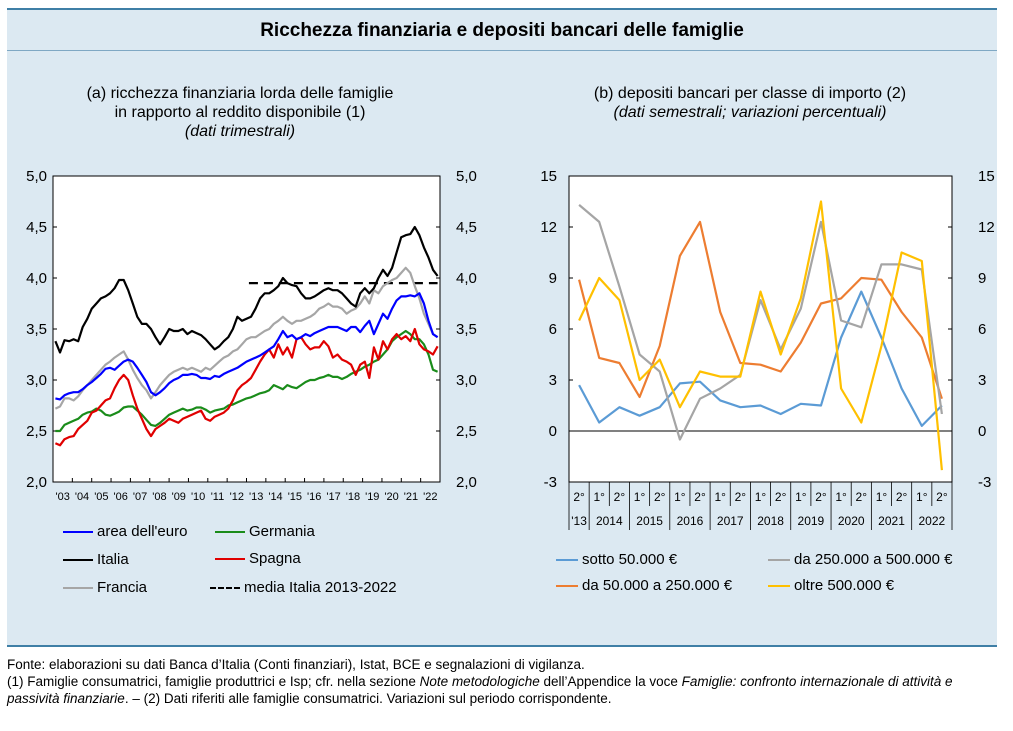 This screenshot has height=731, width=1013. I want to click on y-tick-label-right-b: 15, so click(986, 176).